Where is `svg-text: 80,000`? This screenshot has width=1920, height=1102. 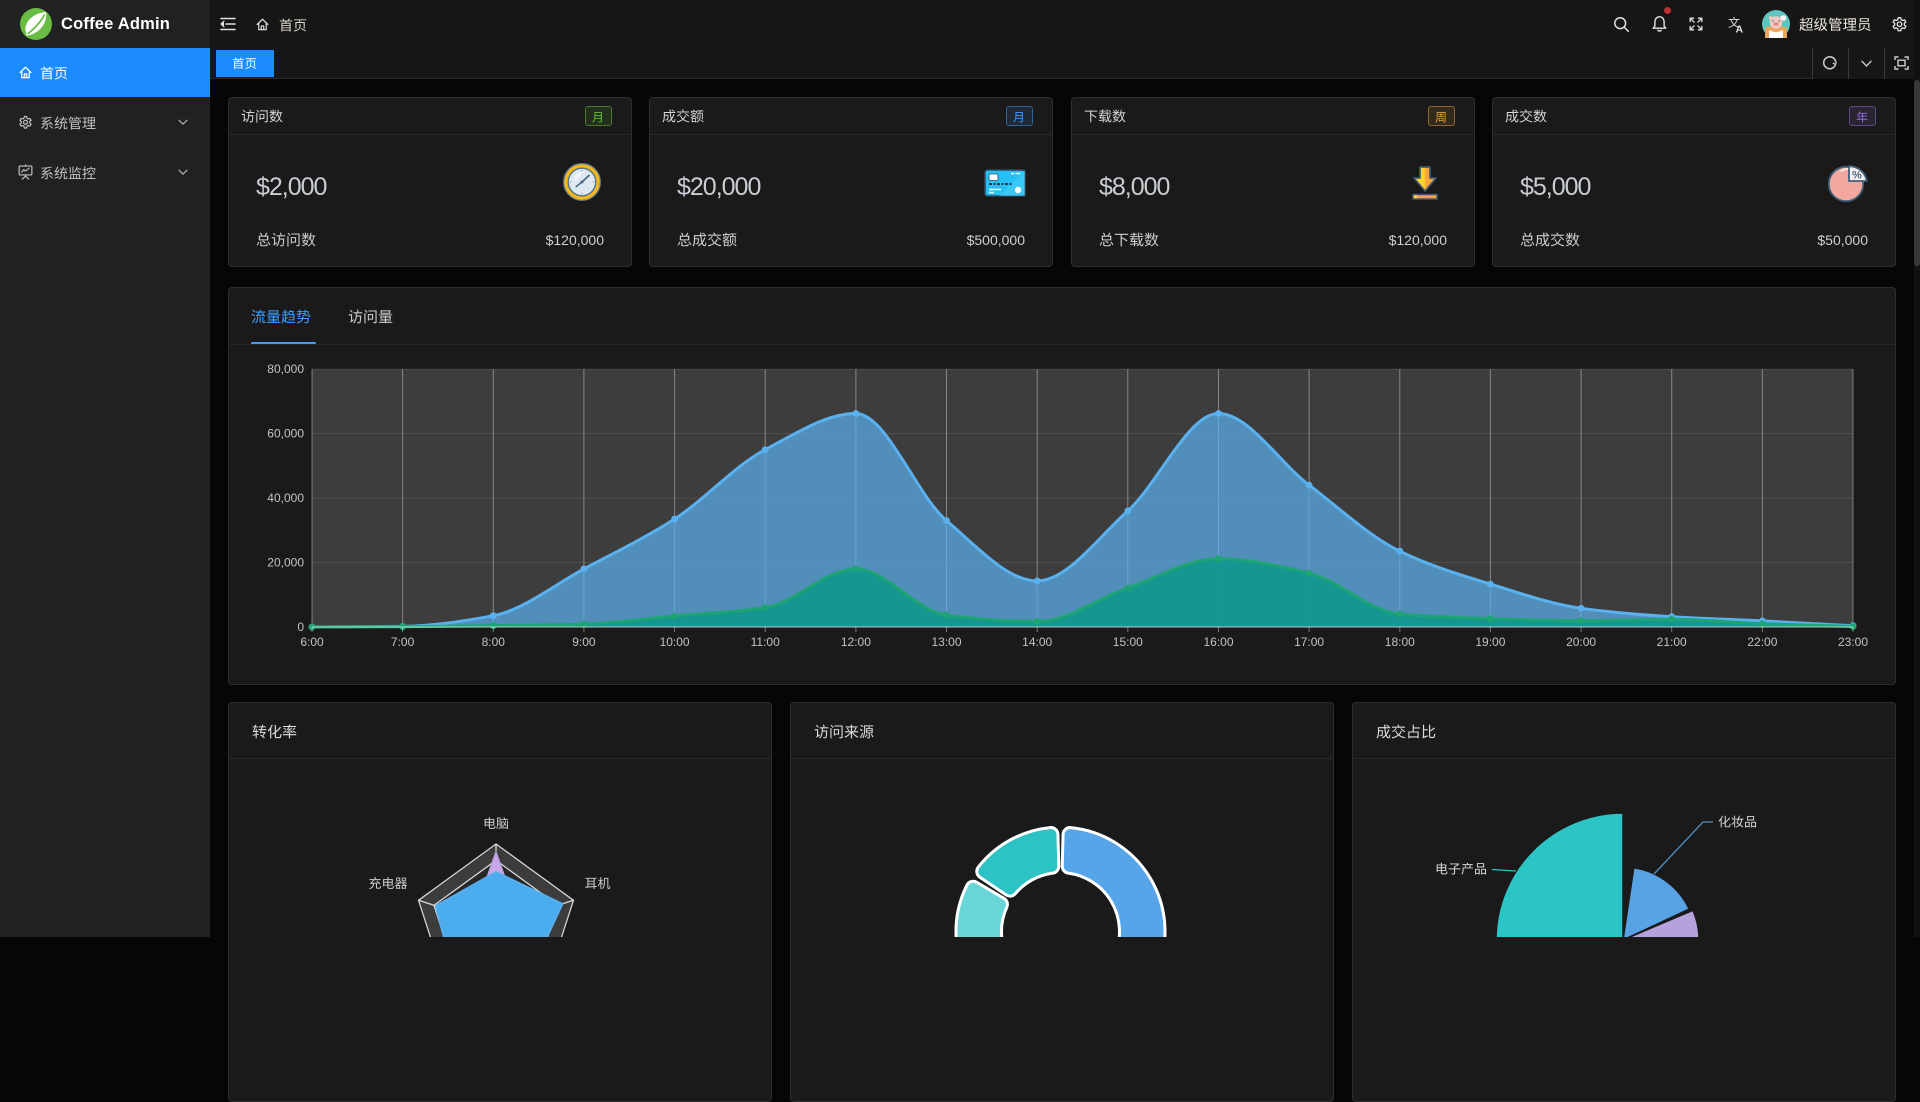 svg-text: 80,000 is located at coordinates (285, 369).